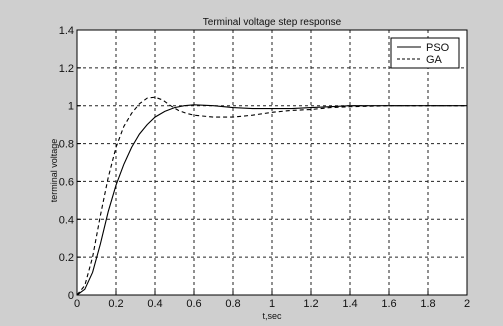  What do you see at coordinates (66, 220) in the screenshot?
I see `y-tick-label: 0.4` at bounding box center [66, 220].